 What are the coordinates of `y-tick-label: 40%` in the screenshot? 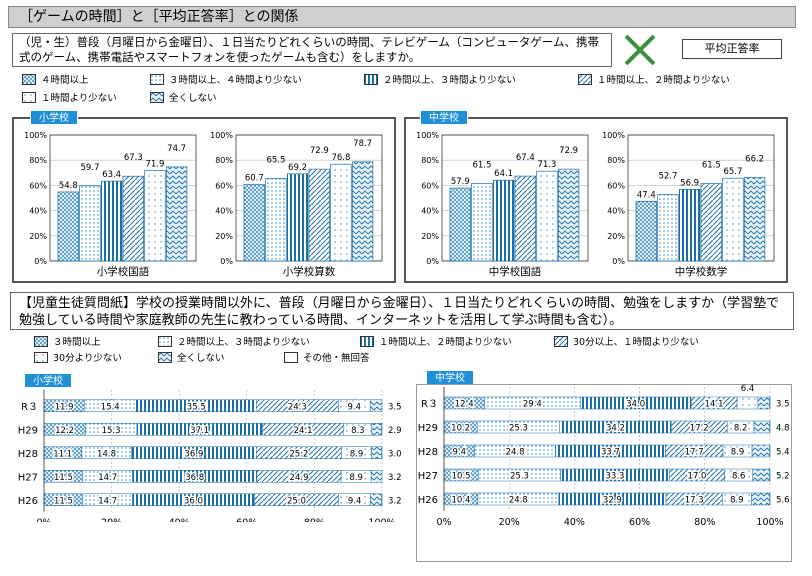 It's located at (430, 211).